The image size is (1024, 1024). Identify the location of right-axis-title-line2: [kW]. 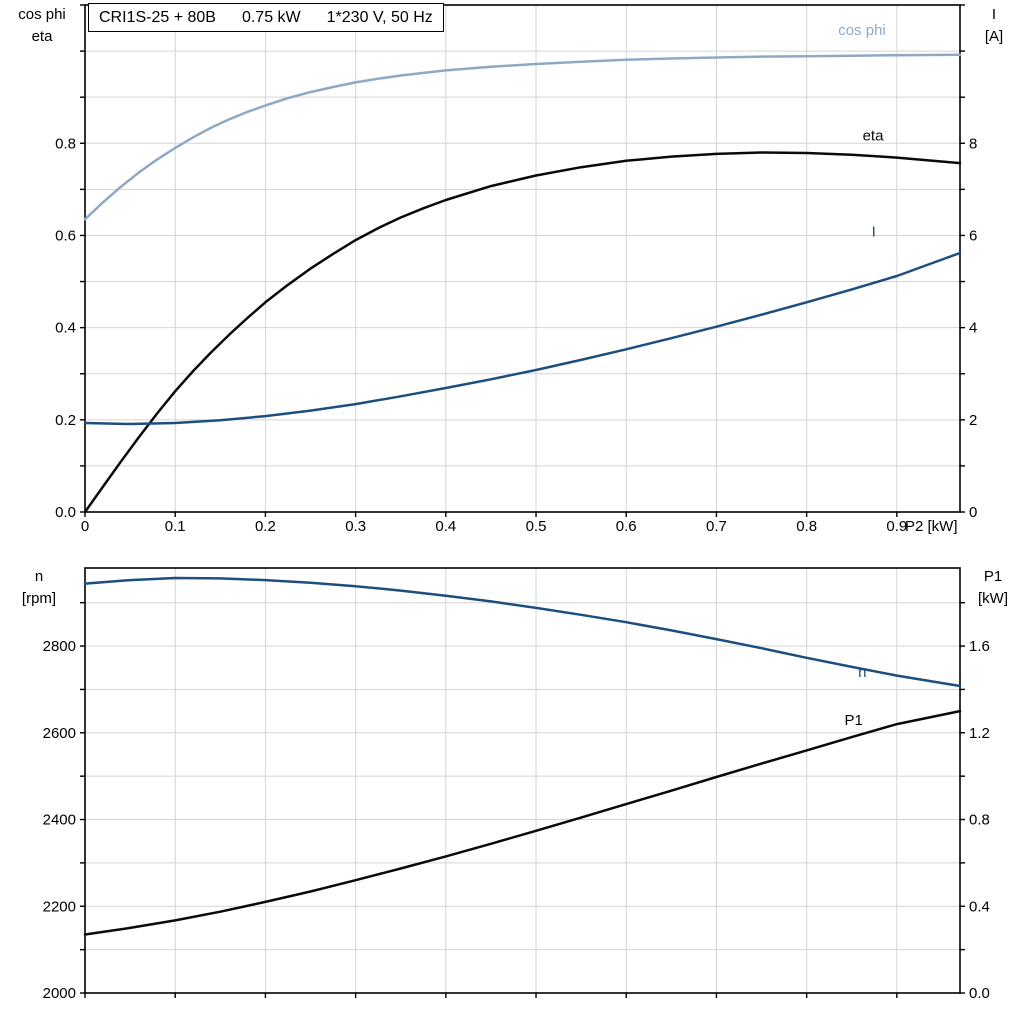
(993, 598).